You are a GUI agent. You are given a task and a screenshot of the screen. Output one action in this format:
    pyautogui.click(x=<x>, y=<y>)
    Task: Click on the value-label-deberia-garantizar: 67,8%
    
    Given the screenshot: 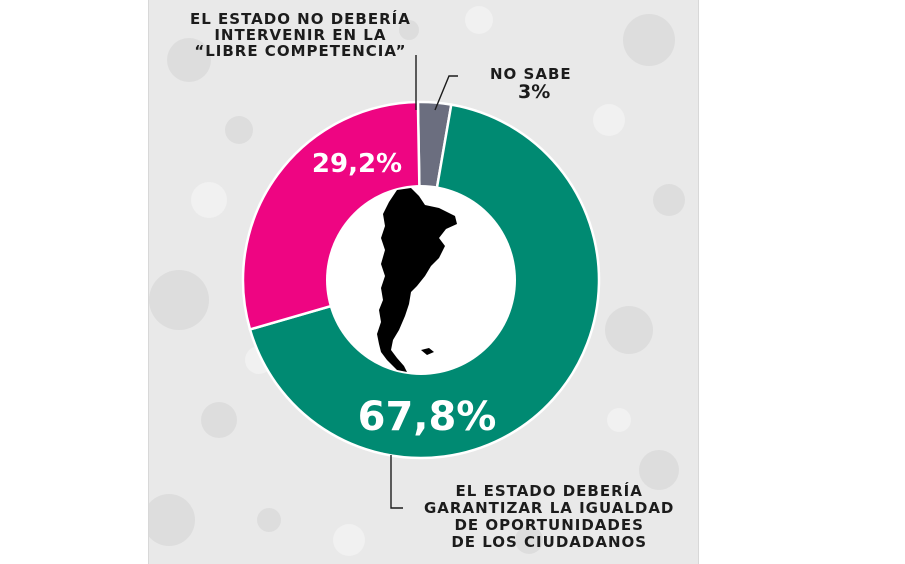 What is the action you would take?
    pyautogui.click(x=427, y=417)
    